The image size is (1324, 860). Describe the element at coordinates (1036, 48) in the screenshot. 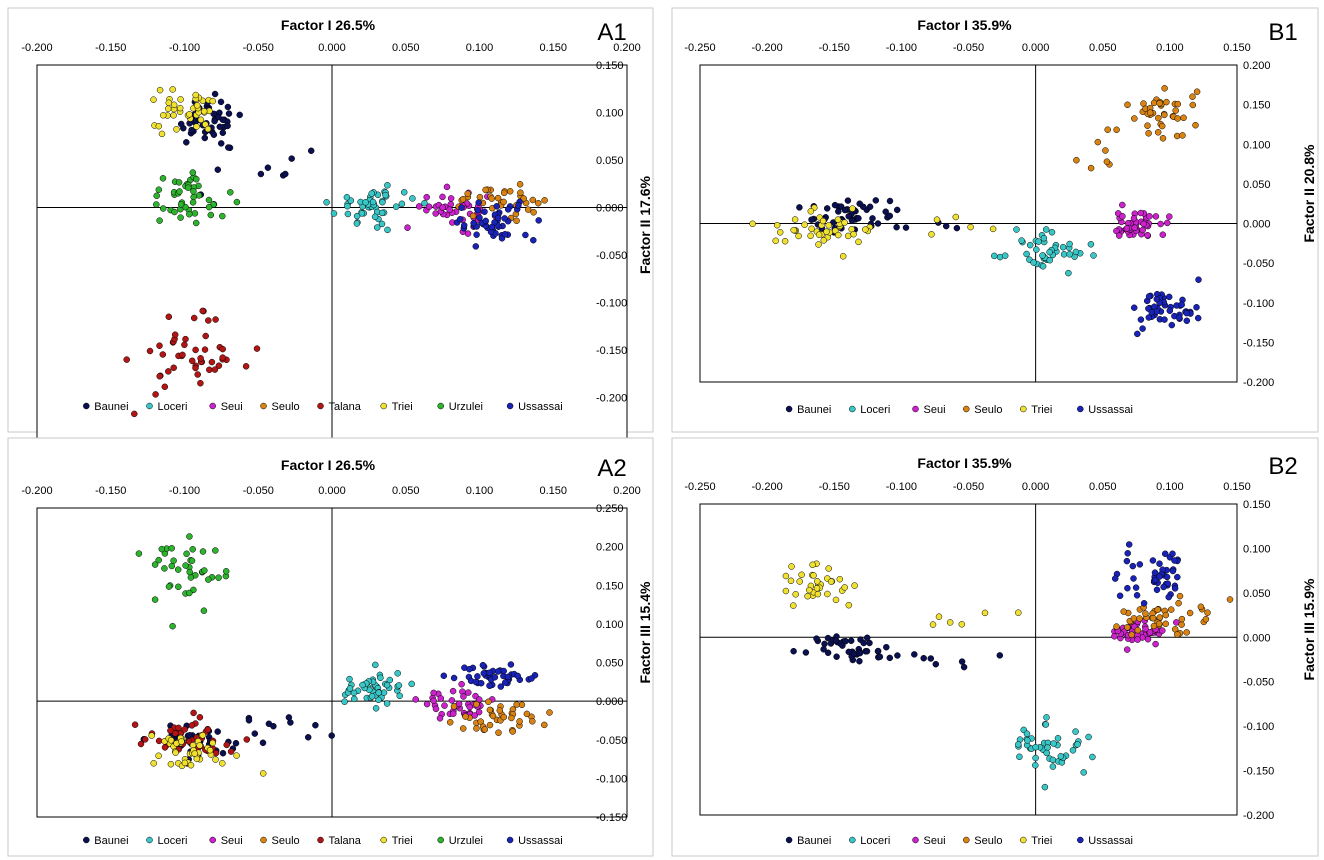

I see `x-tick-label: 0.000` at that location.